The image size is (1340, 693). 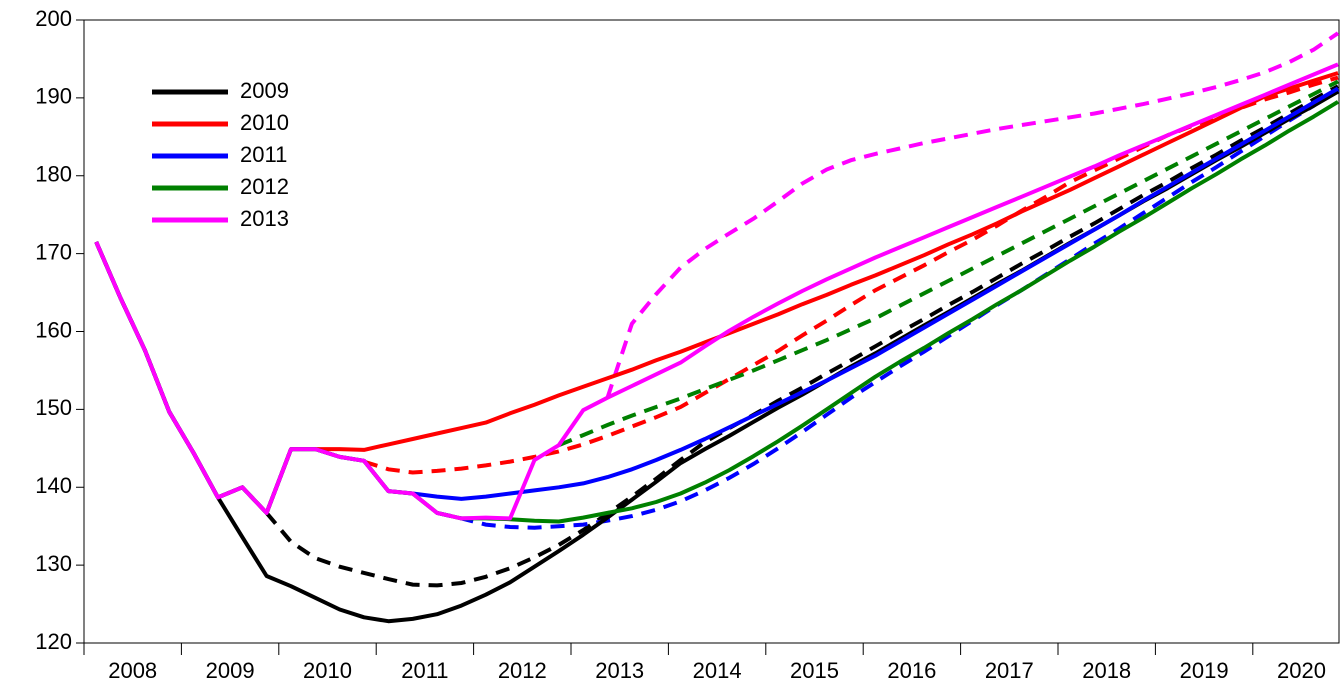 I want to click on x-tick-label: 2008, so click(x=132, y=670).